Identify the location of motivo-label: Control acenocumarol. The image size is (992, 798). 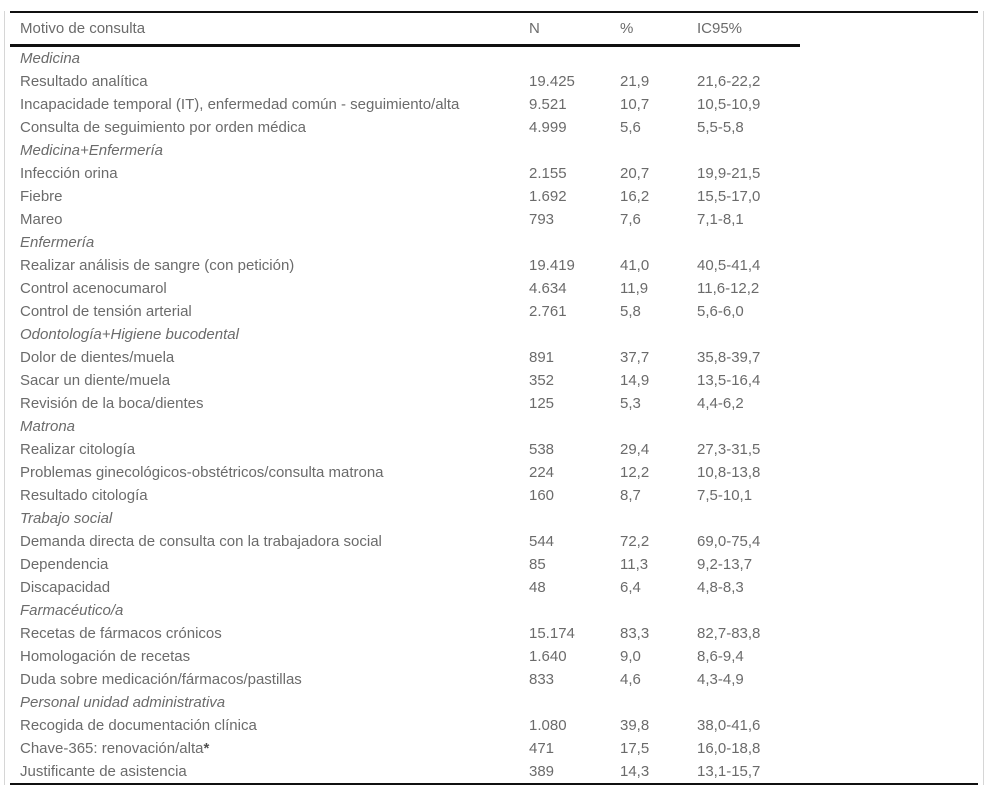
(93, 288).